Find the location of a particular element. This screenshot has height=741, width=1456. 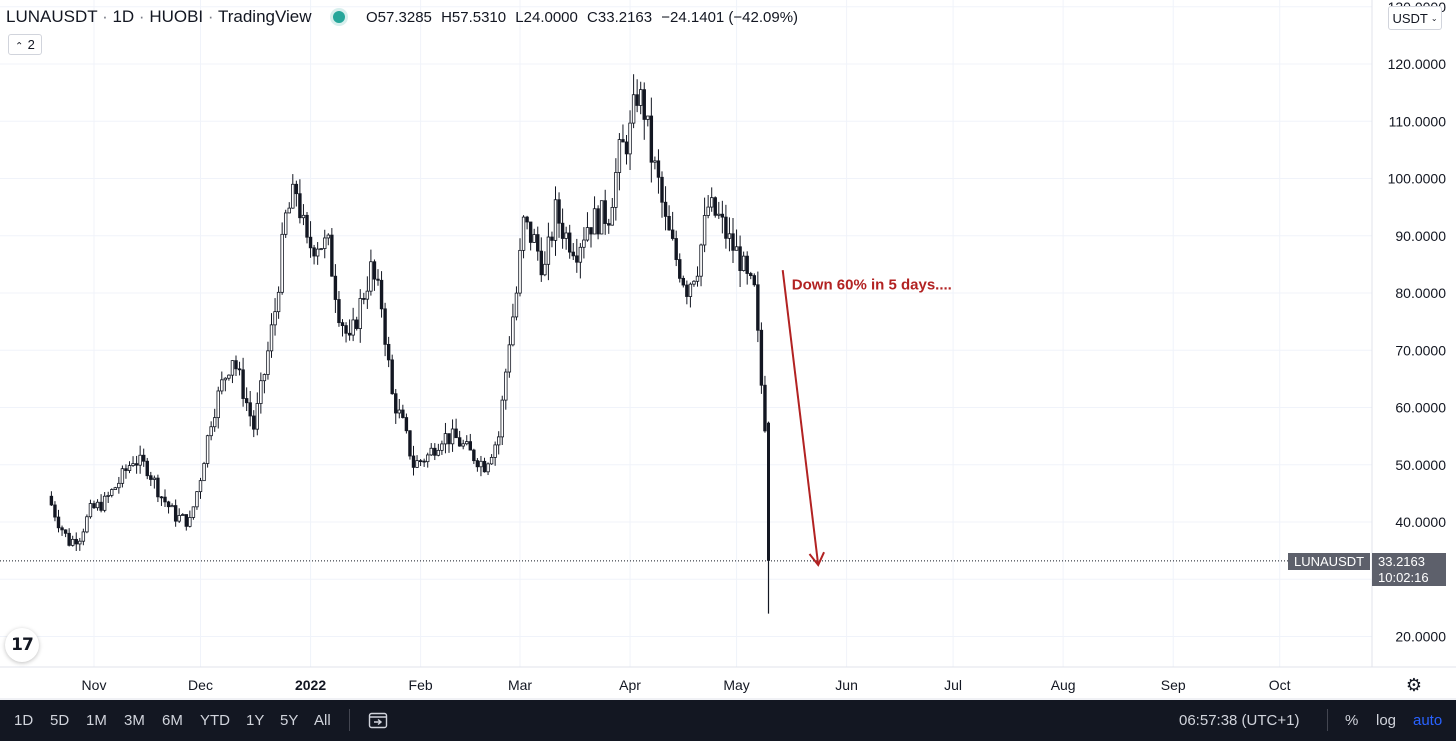

last-price-tag: 33.2163 10:02:16 is located at coordinates (1409, 569).